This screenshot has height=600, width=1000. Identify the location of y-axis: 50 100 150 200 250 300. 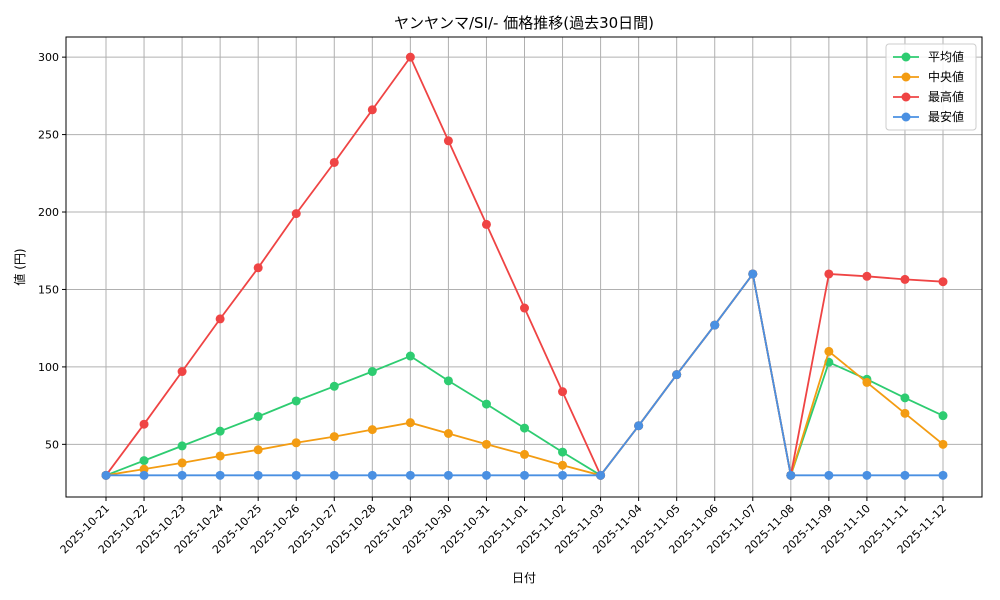
(52, 251).